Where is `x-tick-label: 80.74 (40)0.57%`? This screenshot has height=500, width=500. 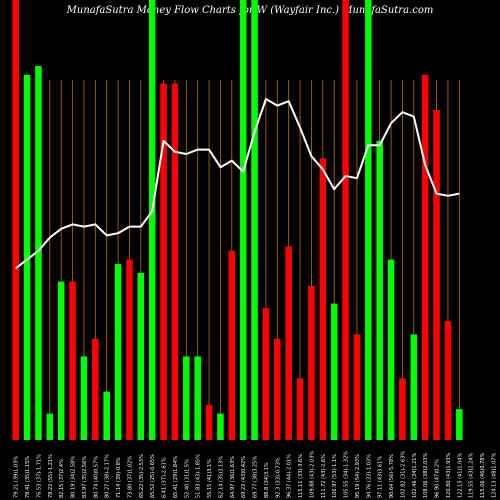 x-tick-label: 80.74 (40)0.57% is located at coordinates (96, 477).